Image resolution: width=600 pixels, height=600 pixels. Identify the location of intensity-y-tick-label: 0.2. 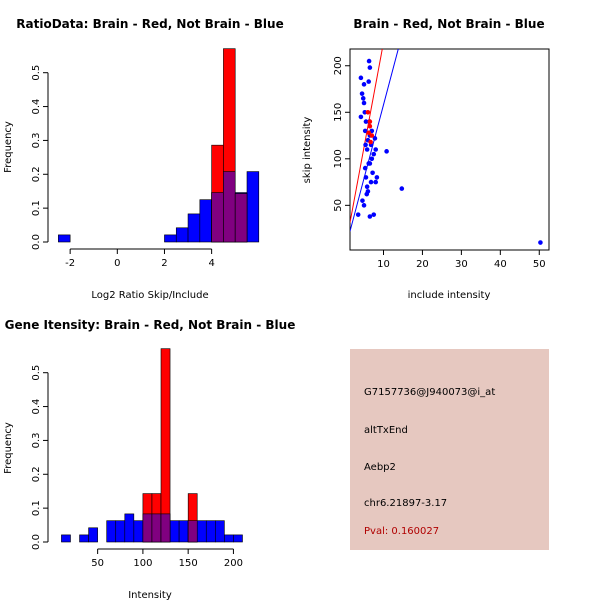
(36, 474).